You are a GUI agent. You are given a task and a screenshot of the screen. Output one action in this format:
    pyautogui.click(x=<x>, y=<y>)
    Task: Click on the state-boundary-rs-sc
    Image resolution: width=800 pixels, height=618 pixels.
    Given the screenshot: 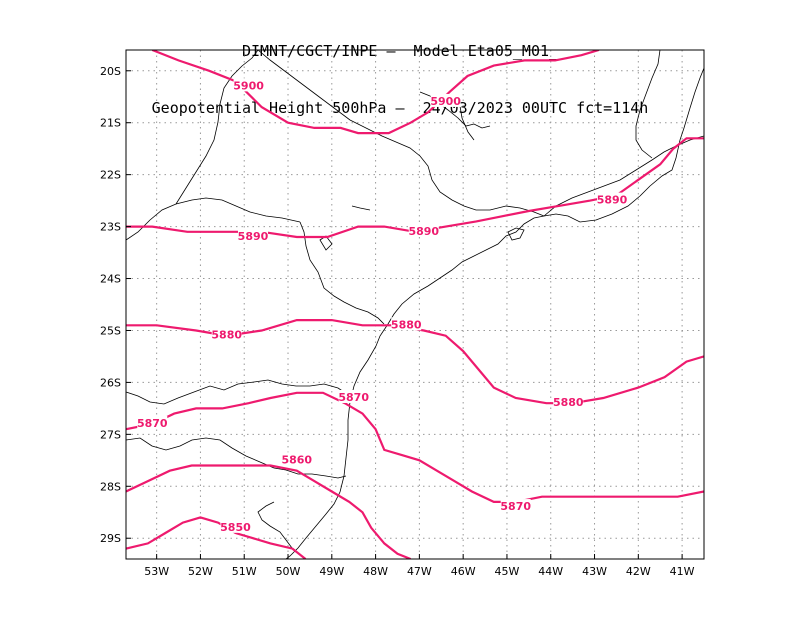 What is the action you would take?
    pyautogui.click(x=236, y=458)
    